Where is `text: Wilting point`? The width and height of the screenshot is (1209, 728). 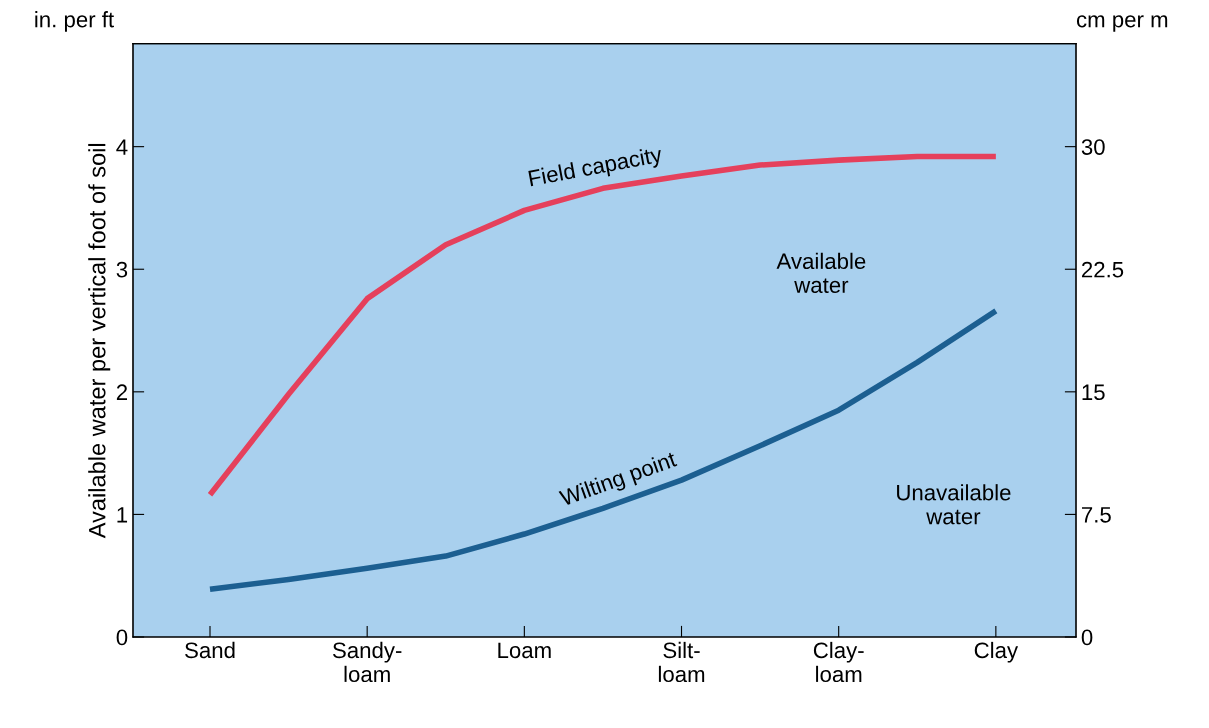
text: Wilting point is located at coordinates (618, 480).